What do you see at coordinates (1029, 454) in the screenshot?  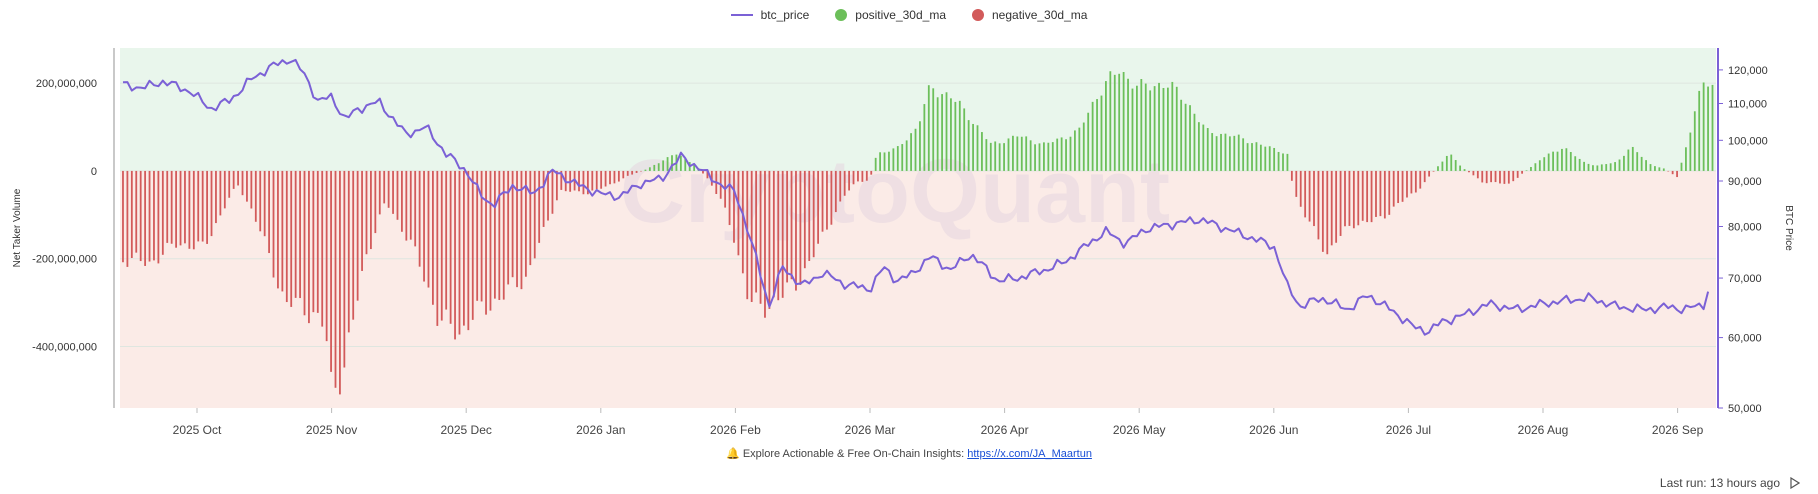 I see `footer-link: https://x.com/JA_Maartun` at bounding box center [1029, 454].